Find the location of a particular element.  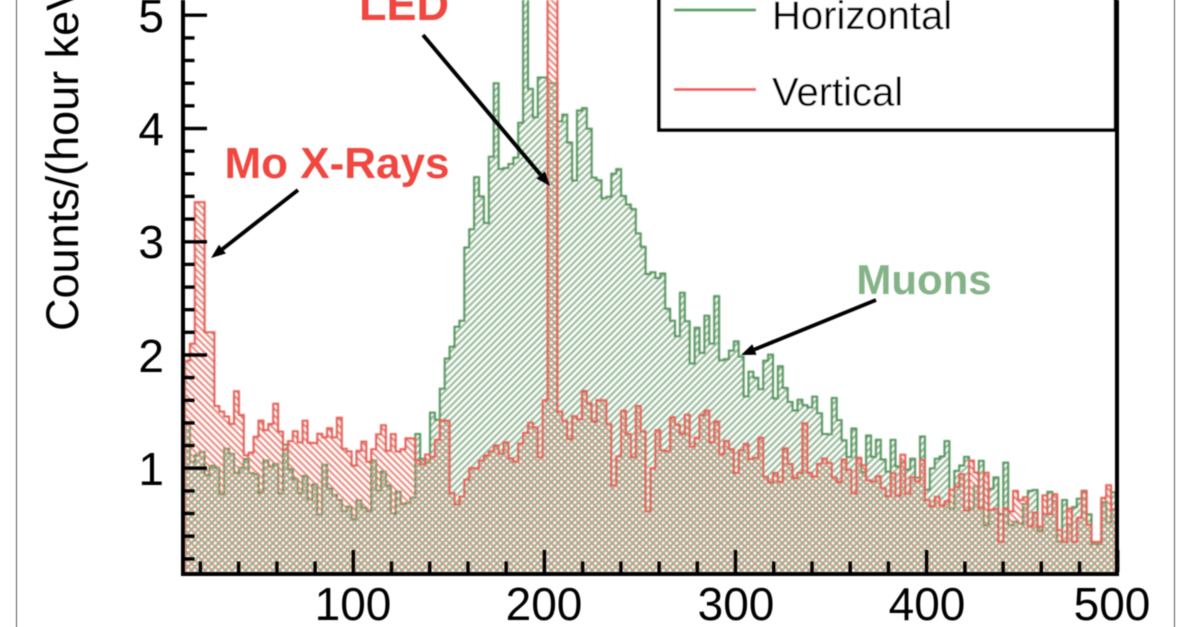

svg-text: 3 is located at coordinates (151, 242).